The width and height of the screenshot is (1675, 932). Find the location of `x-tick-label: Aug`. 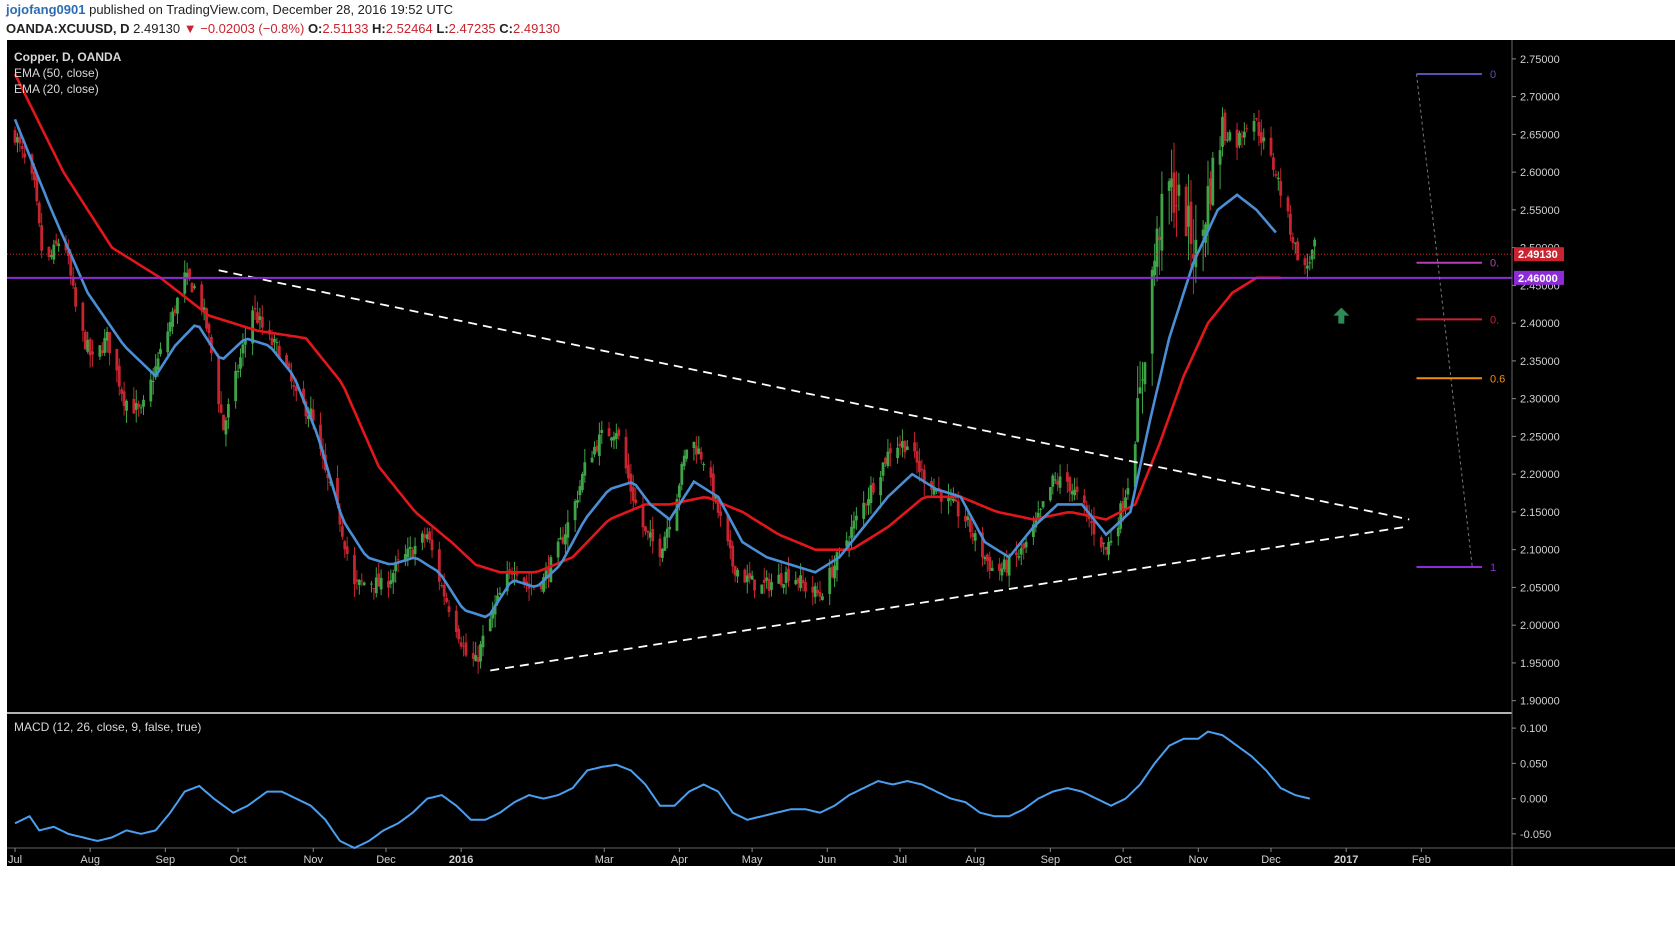

x-tick-label: Aug is located at coordinates (975, 860).